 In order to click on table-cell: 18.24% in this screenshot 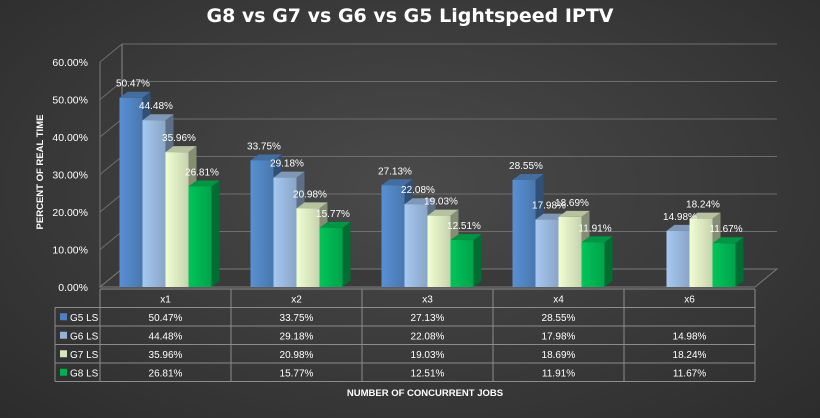, I will do `click(690, 355)`.